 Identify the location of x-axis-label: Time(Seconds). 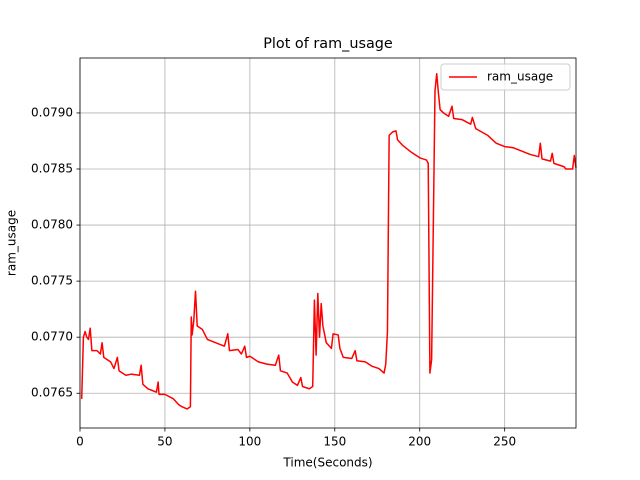
(327, 463).